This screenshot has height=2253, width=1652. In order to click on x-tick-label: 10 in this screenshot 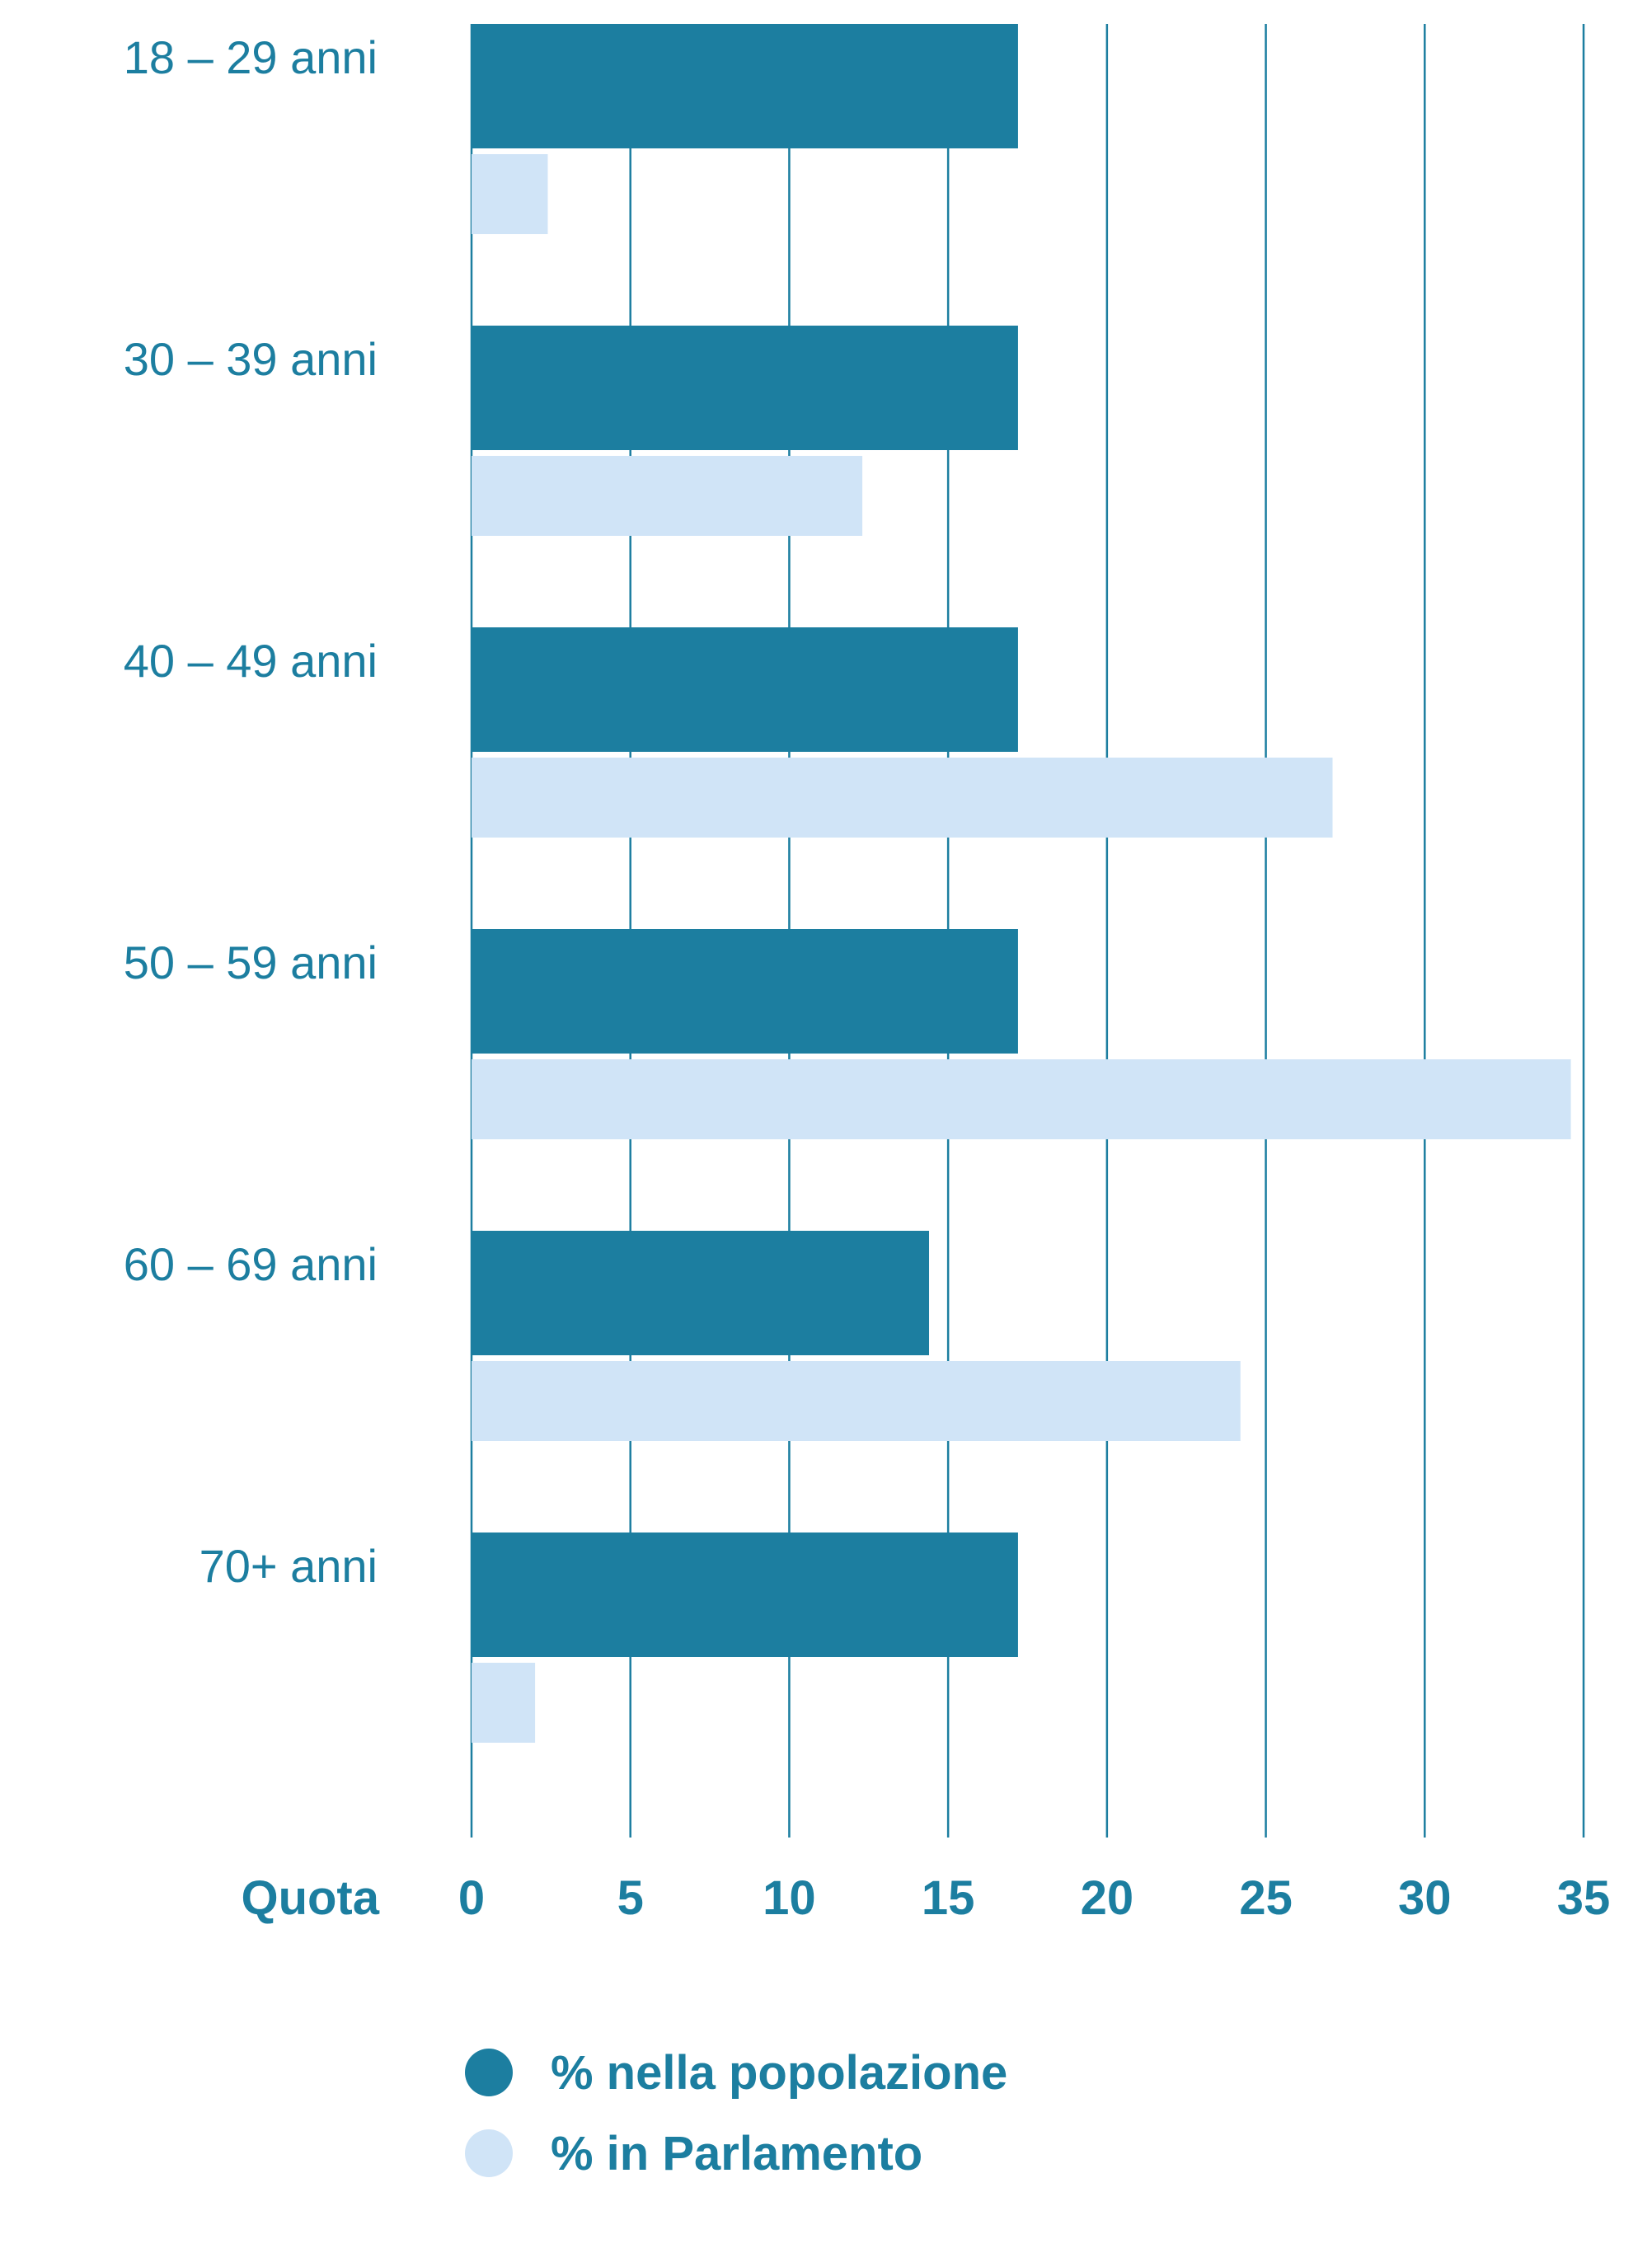, I will do `click(790, 1898)`.